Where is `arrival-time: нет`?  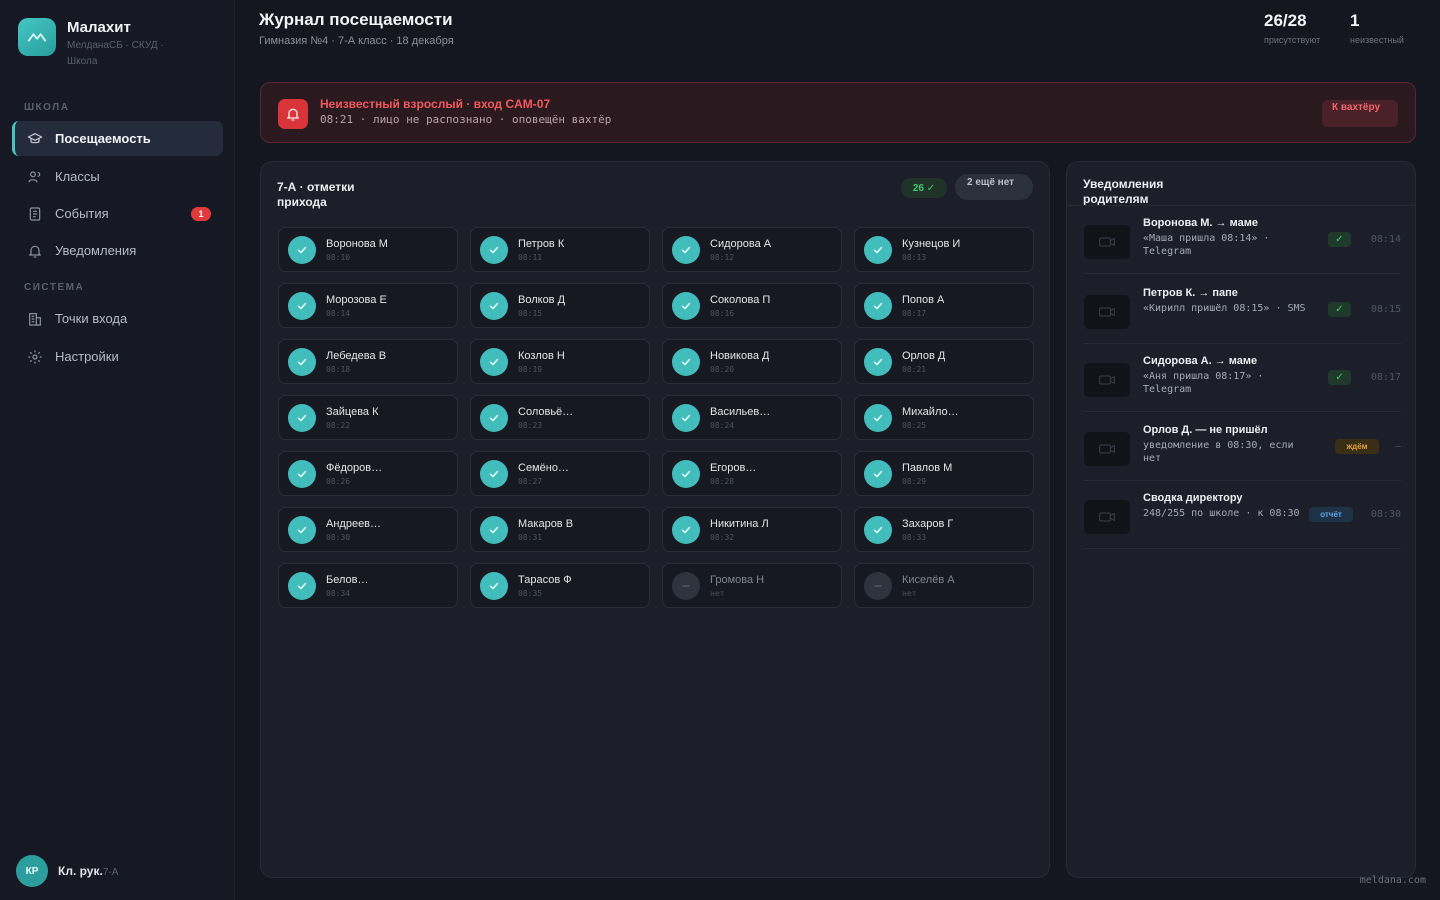 arrival-time: нет is located at coordinates (909, 593).